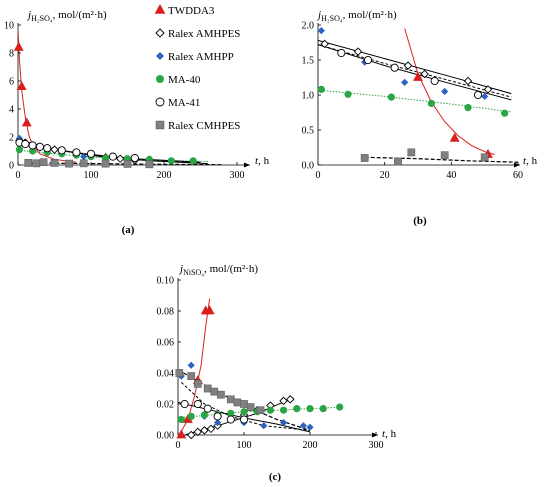 This screenshot has height=487, width=550. I want to click on x-tick-label: 100, so click(91, 175).